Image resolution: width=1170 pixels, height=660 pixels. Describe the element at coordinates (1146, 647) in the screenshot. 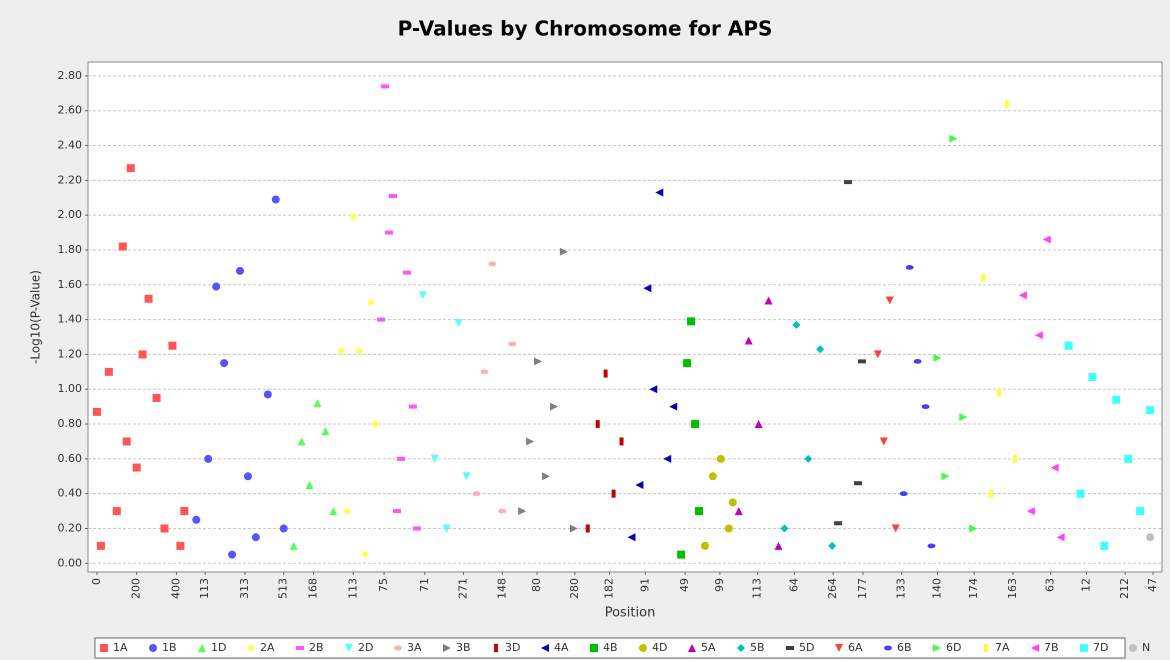

I see `legend-label: N` at that location.